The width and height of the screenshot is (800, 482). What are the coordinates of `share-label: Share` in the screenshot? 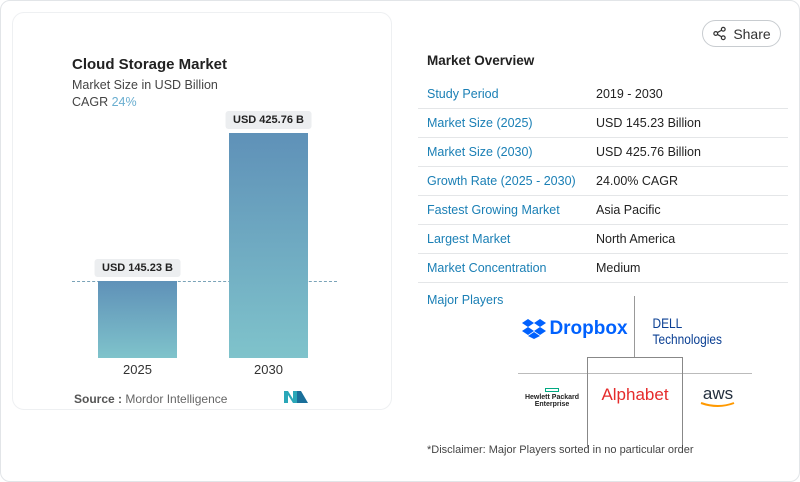 It's located at (752, 33).